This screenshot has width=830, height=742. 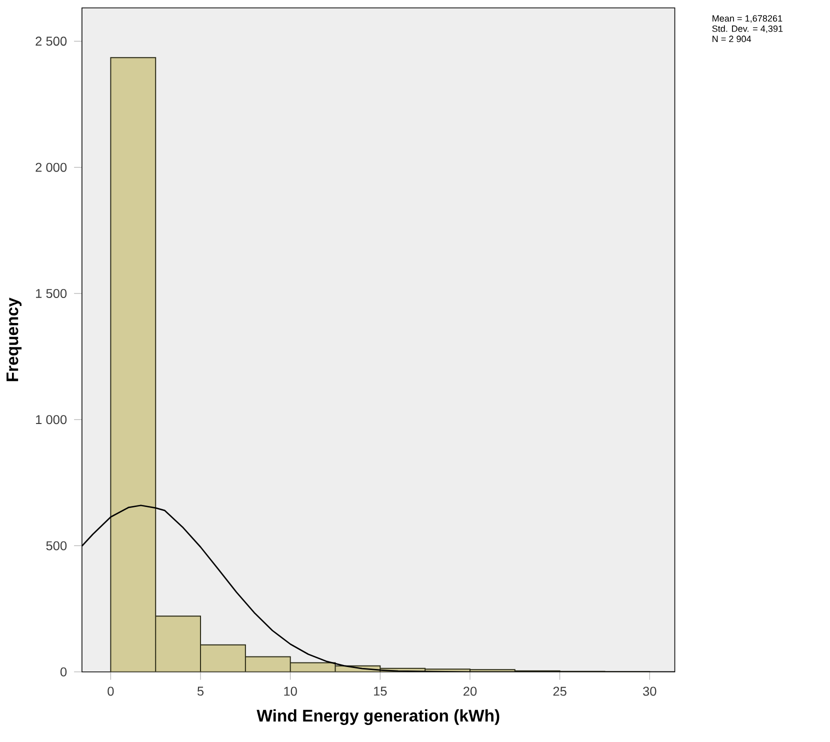 I want to click on x-tick-label: 10, so click(x=290, y=691).